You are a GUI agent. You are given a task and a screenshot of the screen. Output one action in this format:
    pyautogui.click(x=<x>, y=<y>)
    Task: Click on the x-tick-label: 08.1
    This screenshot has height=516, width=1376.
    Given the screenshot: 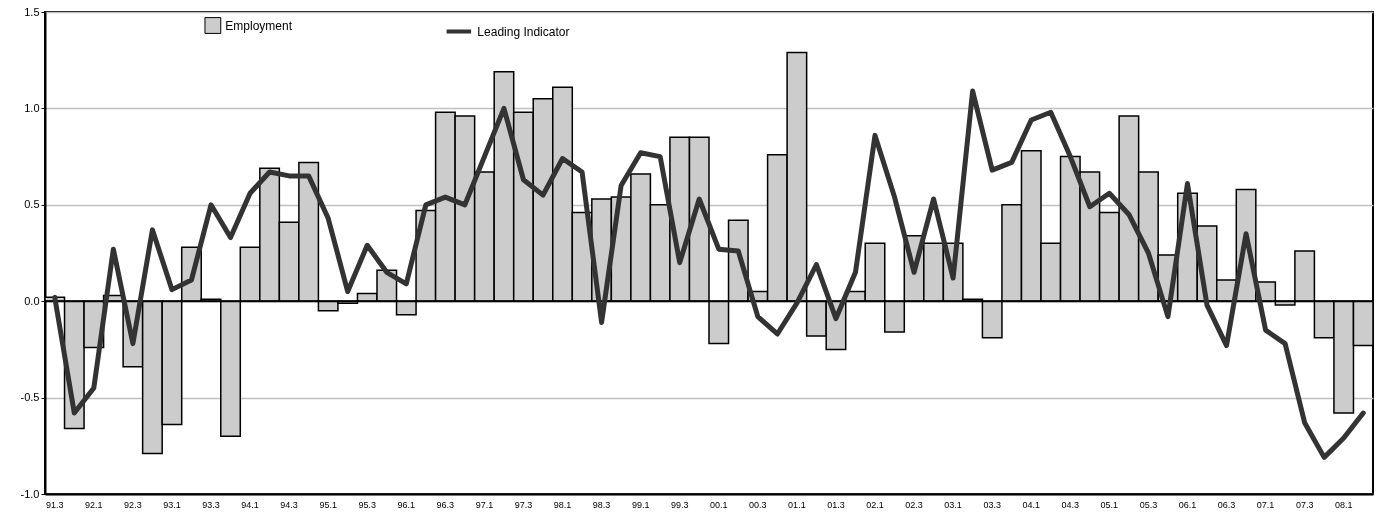 What is the action you would take?
    pyautogui.click(x=1343, y=504)
    